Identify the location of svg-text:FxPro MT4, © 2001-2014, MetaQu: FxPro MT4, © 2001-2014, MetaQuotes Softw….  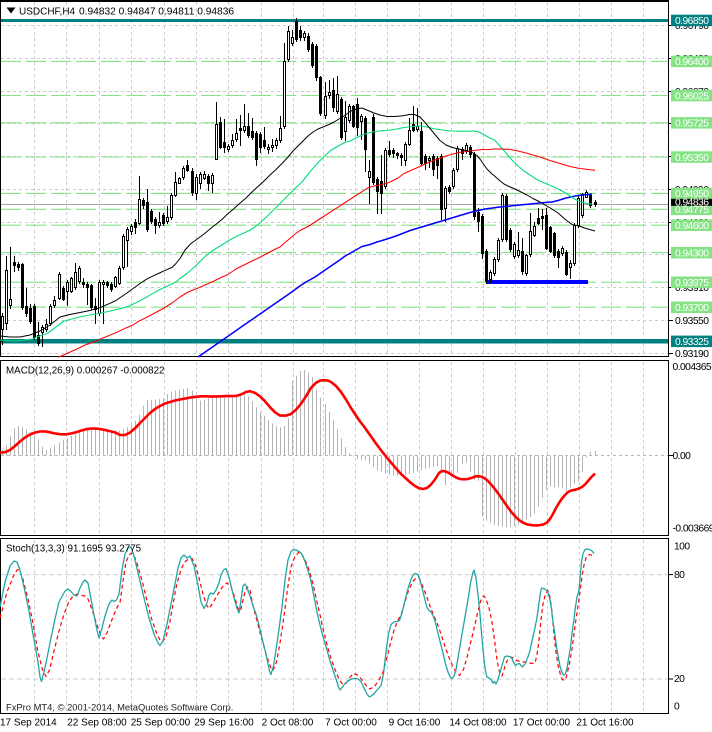
(119, 707).